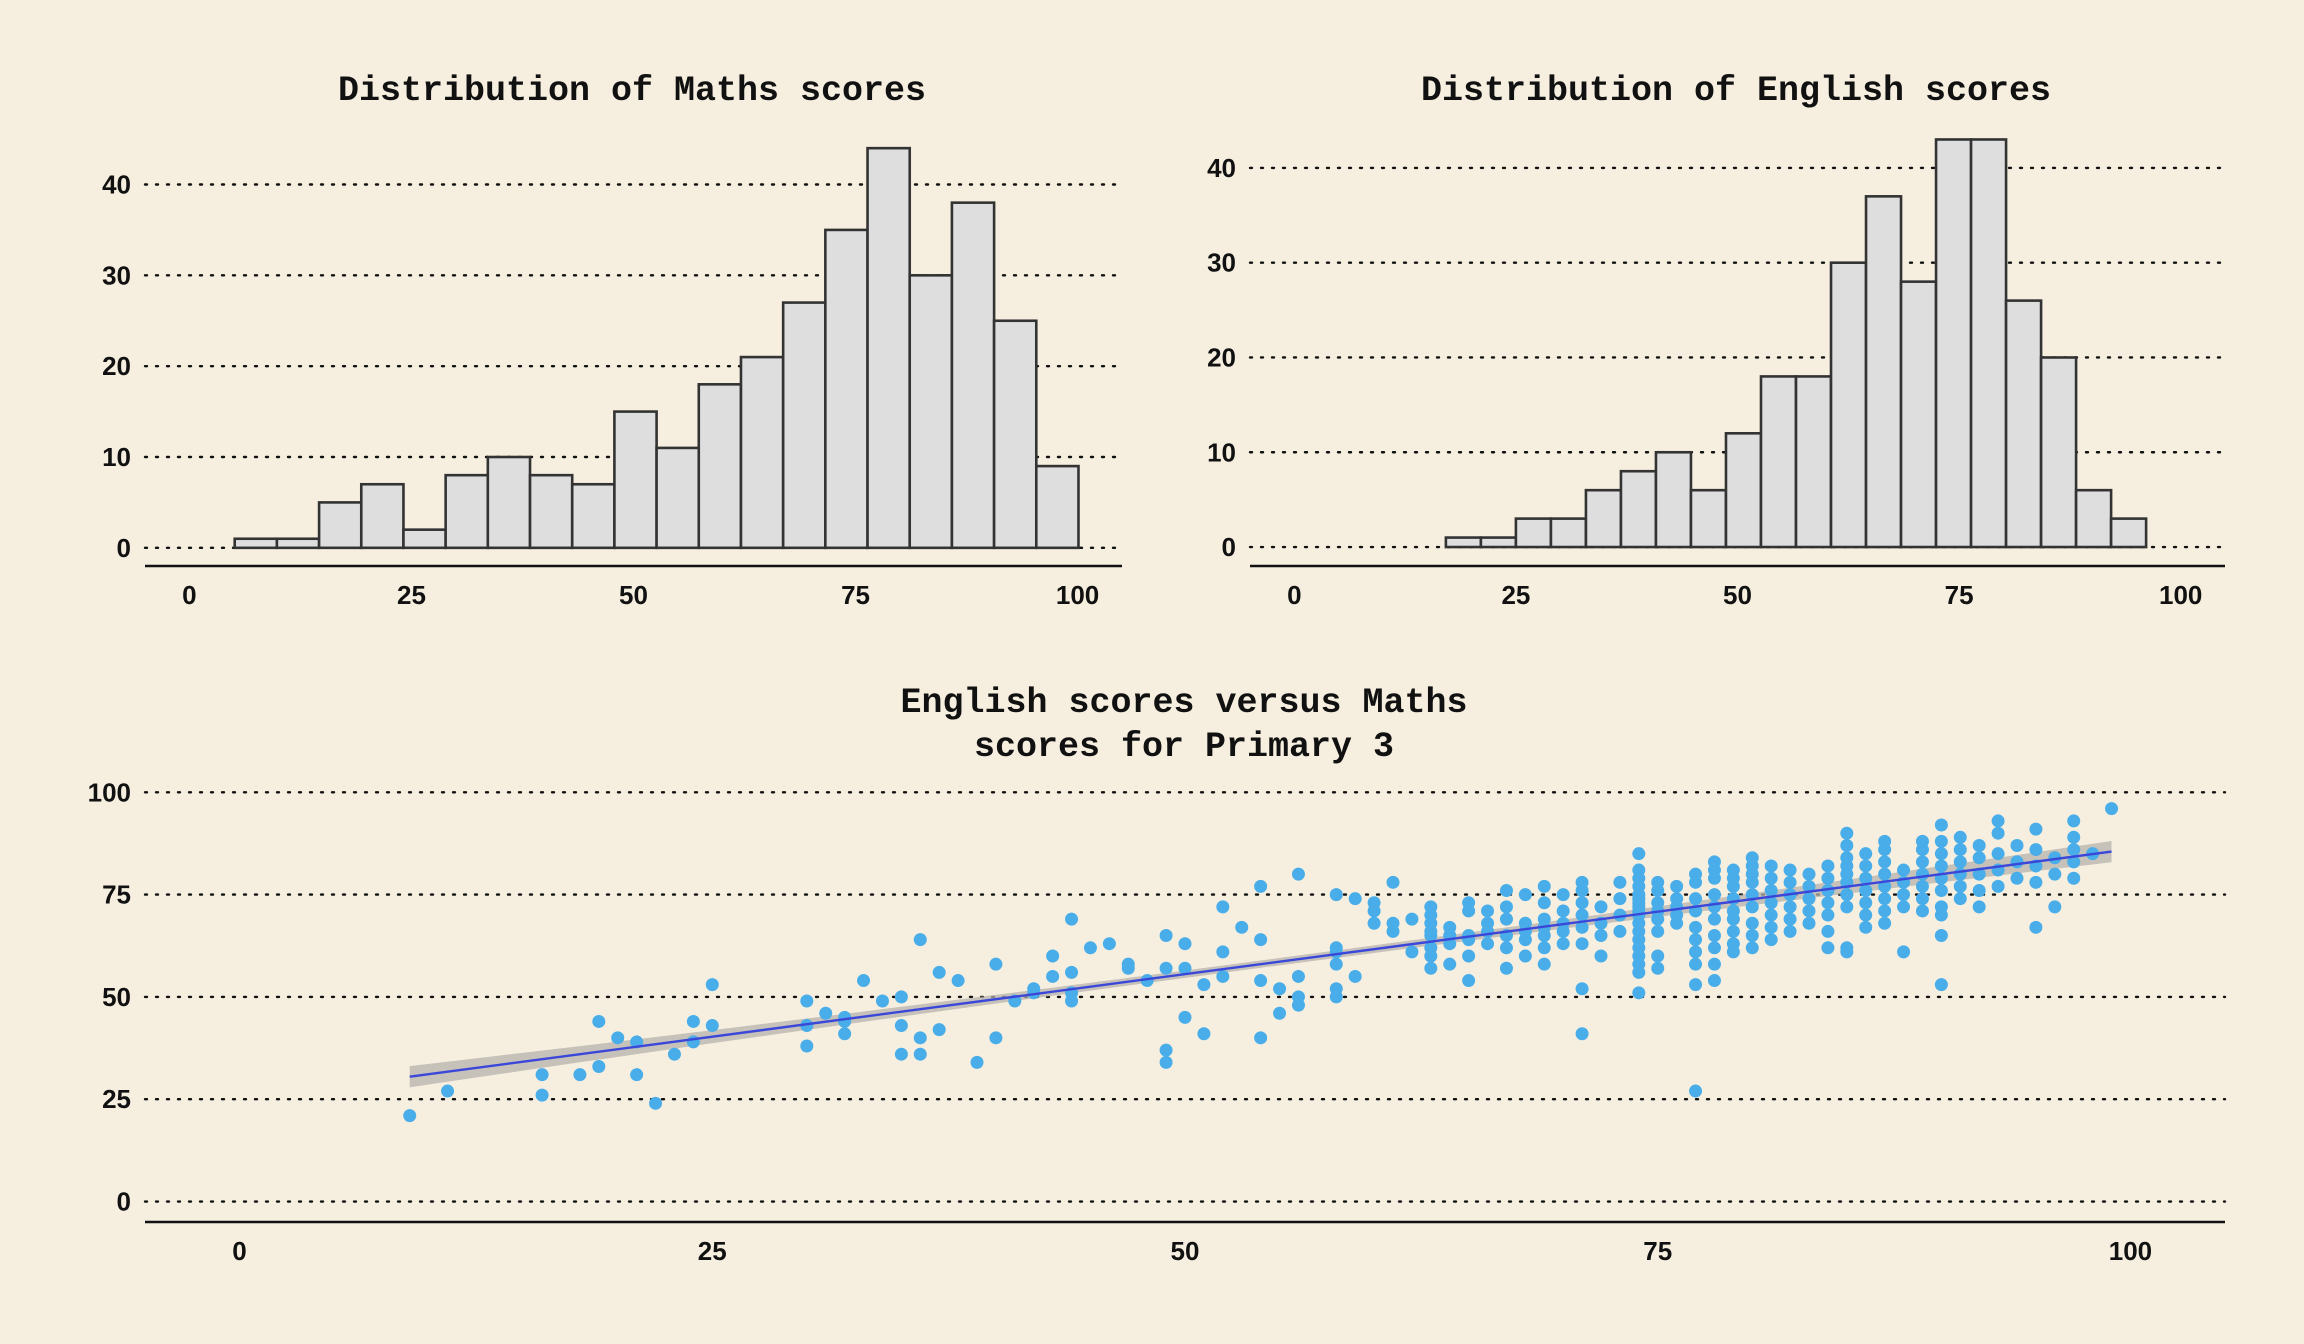 This screenshot has height=1344, width=2304. I want to click on scatter-fit-line, so click(1260, 964).